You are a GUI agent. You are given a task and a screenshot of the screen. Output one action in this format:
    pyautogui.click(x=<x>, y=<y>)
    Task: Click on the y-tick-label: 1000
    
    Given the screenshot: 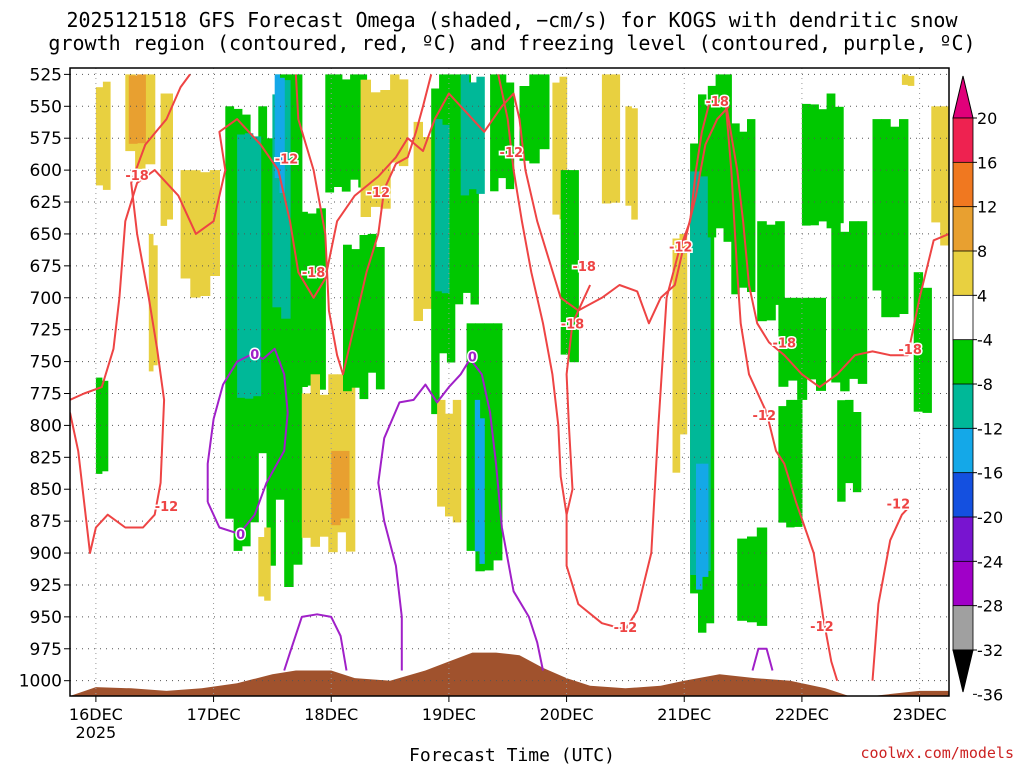 What is the action you would take?
    pyautogui.click(x=40, y=682)
    